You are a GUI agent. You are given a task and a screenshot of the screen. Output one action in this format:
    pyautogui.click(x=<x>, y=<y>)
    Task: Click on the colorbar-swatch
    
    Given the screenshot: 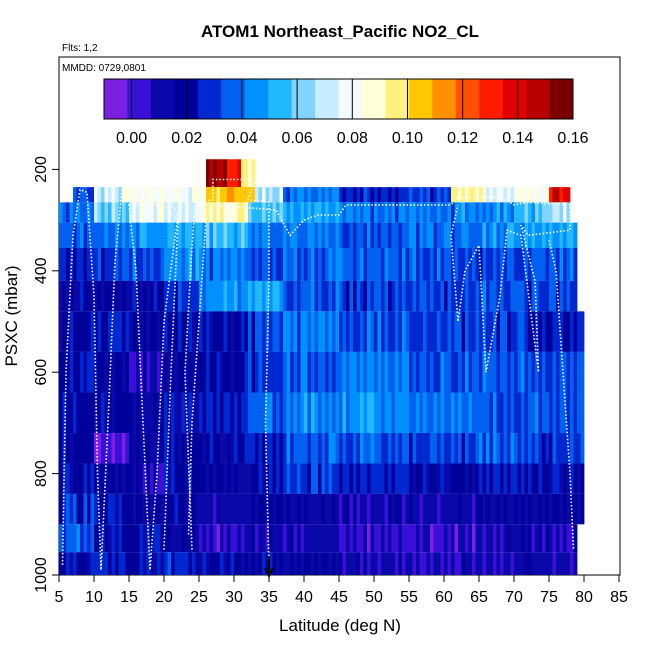 What is the action you would take?
    pyautogui.click(x=350, y=99)
    